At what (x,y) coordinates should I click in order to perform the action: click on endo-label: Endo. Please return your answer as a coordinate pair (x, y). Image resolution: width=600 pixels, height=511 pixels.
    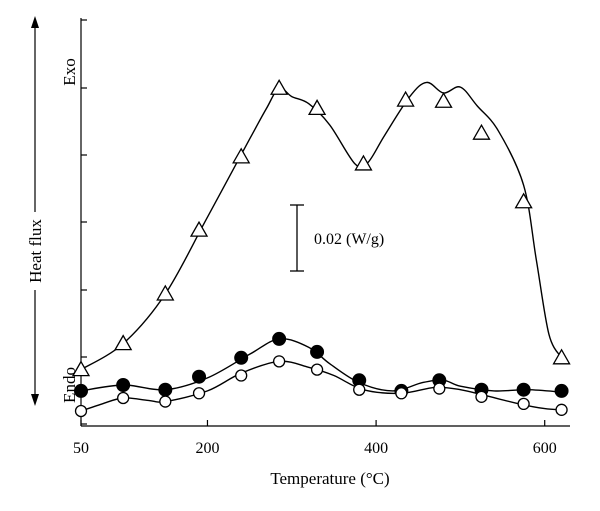
    Looking at the image, I should click on (69, 385).